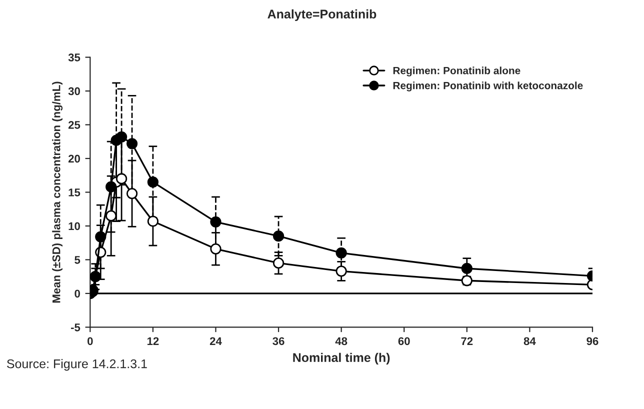  I want to click on y-tick-label: 10, so click(74, 226).